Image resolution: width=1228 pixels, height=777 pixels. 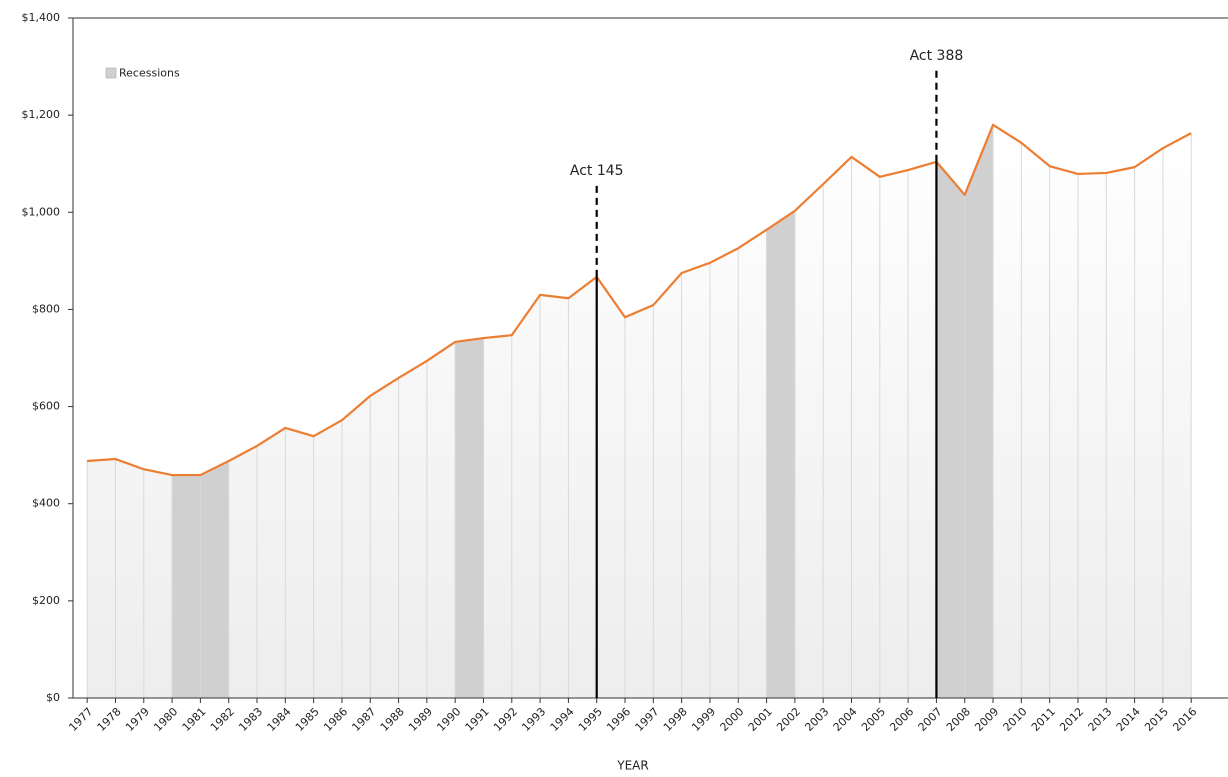 I want to click on x-tick-label: 2015, so click(x=1156, y=719).